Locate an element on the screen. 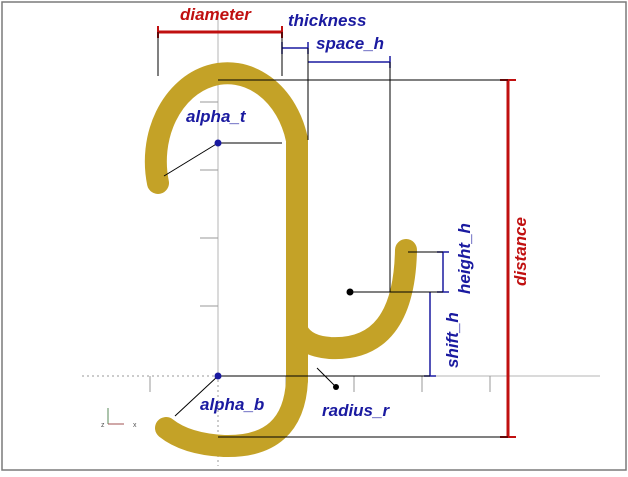  radius-r-label: radius_r is located at coordinates (356, 410).